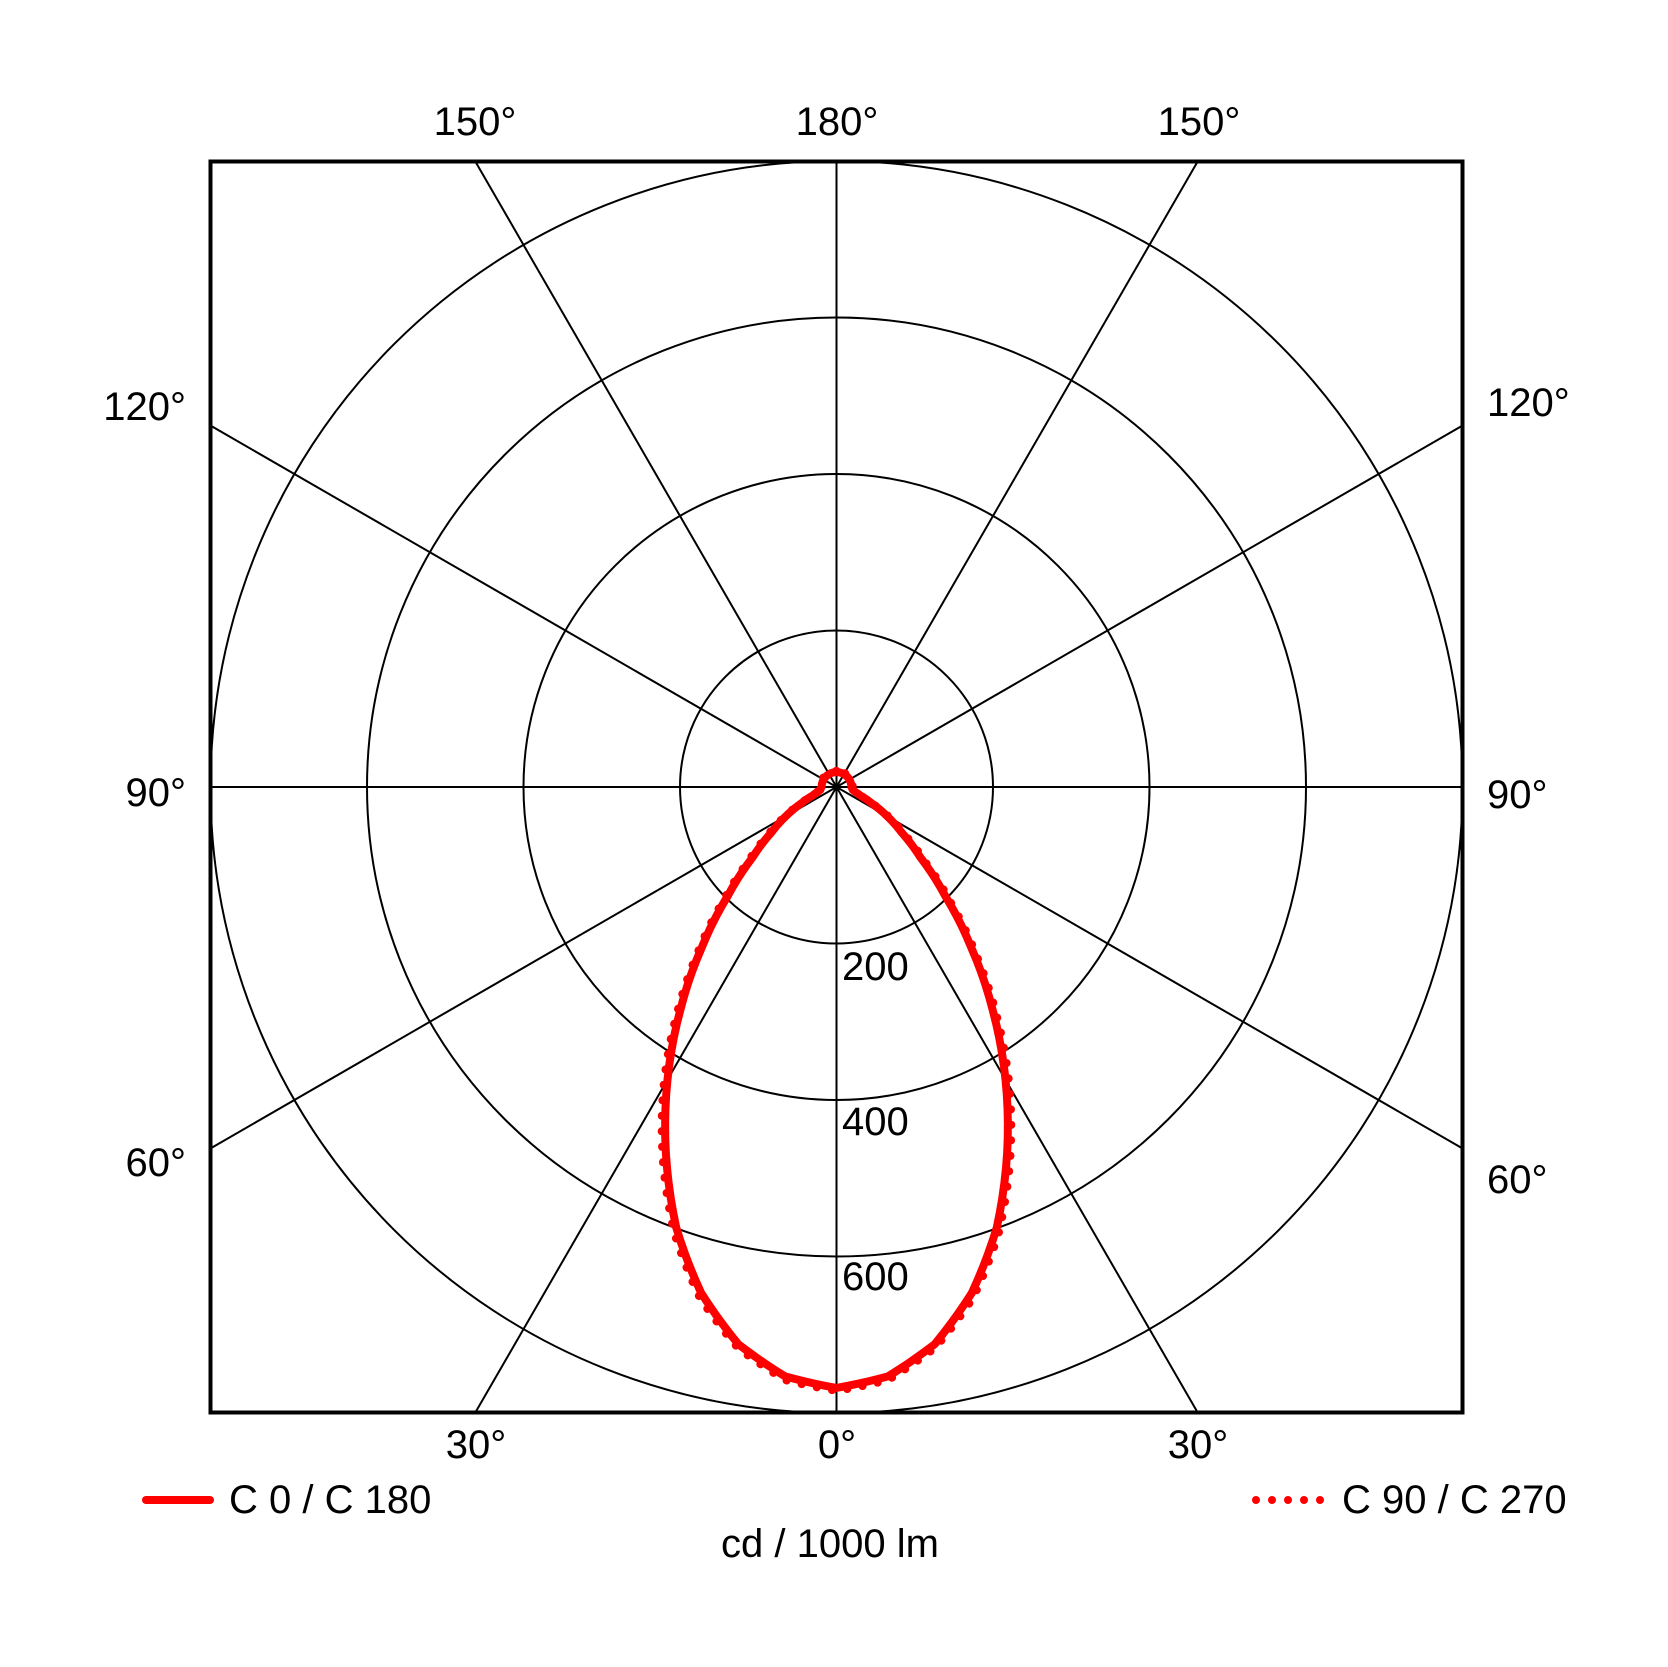 This screenshot has height=1667, width=1668. I want to click on angle-label-bottom-left: 30°, so click(476, 1445).